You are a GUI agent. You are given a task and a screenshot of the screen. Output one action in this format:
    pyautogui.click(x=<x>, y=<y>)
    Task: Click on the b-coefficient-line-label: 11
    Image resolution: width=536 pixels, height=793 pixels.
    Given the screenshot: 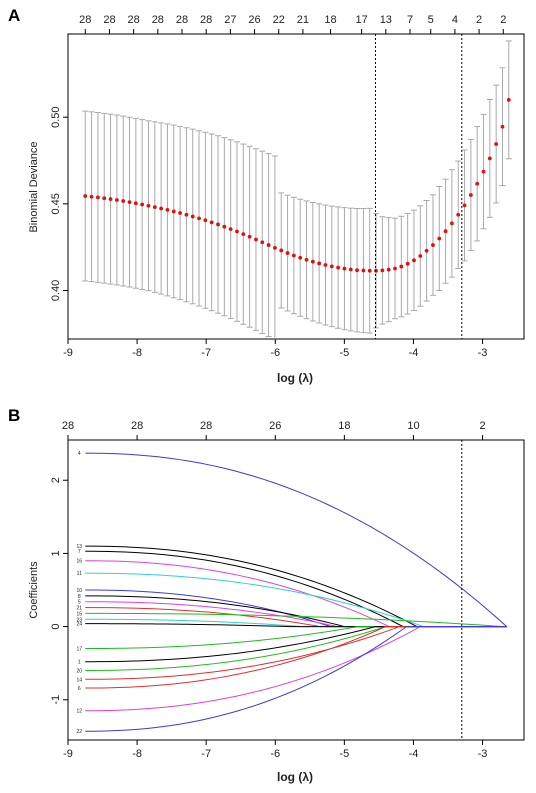 What is the action you would take?
    pyautogui.click(x=79, y=574)
    